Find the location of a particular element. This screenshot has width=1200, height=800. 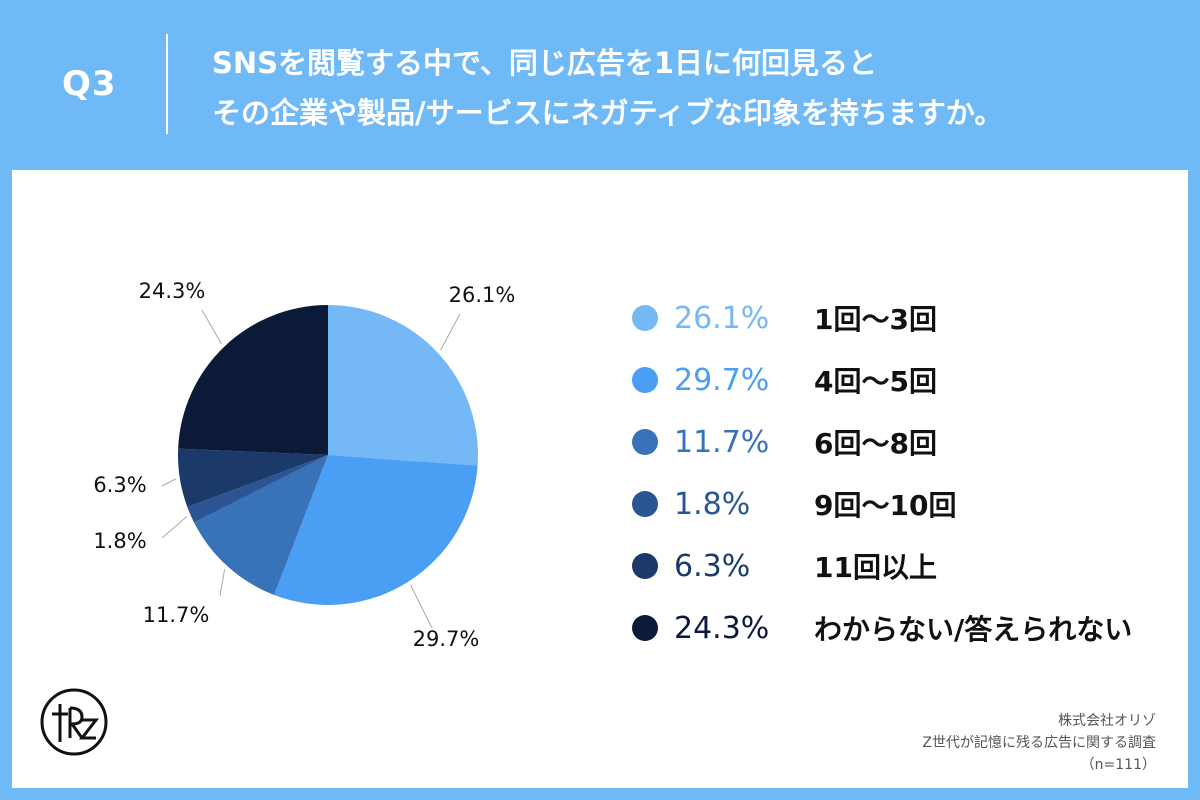

legend-item: 6.3% 11回以上 is located at coordinates (912, 566).